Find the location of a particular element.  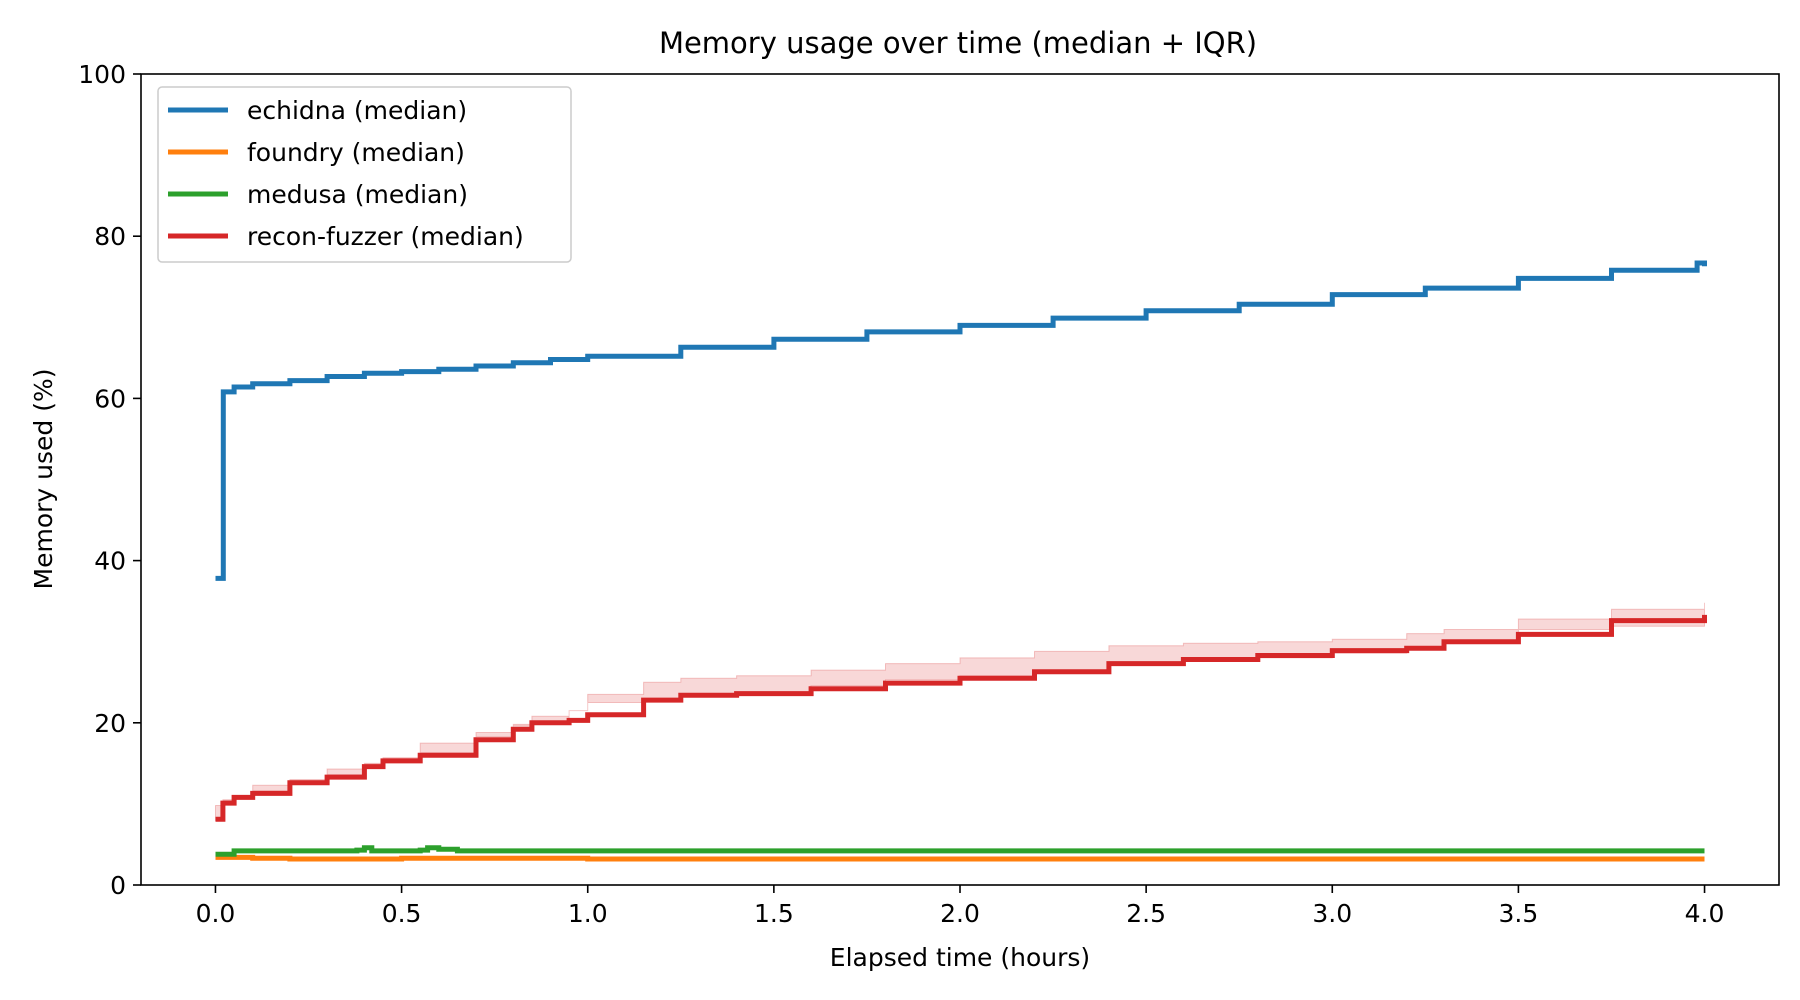

x-axis-ticks: 0.0 0.5 1.0 1.5 2.0 2.5 3.0 3.5 4.0 is located at coordinates (960, 906).